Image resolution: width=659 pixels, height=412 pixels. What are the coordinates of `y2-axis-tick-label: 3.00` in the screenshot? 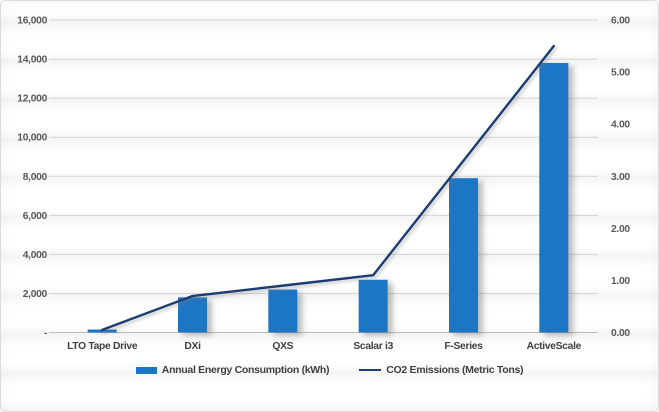 It's located at (620, 177).